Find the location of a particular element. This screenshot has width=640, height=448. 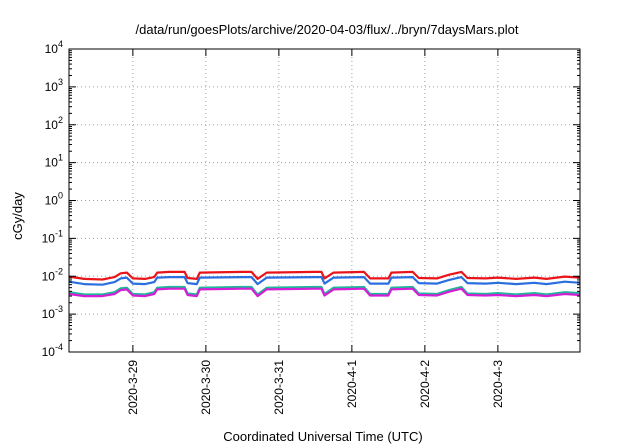

y-tick-label: 10⁻⁴ is located at coordinates (52, 350).